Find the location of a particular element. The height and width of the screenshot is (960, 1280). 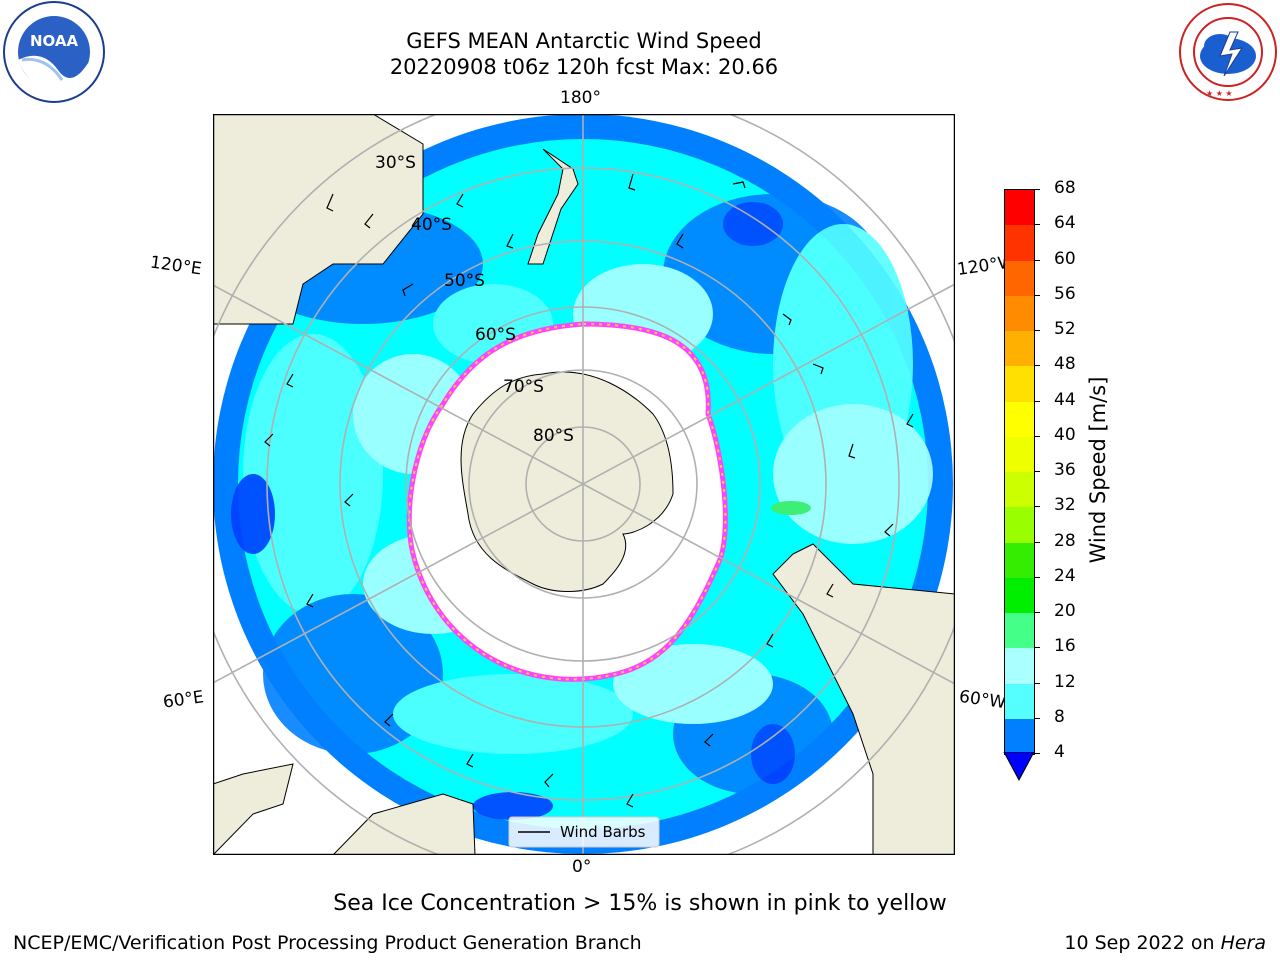

footer-date: 10 Sep 2022 on Hera is located at coordinates (1165, 943).